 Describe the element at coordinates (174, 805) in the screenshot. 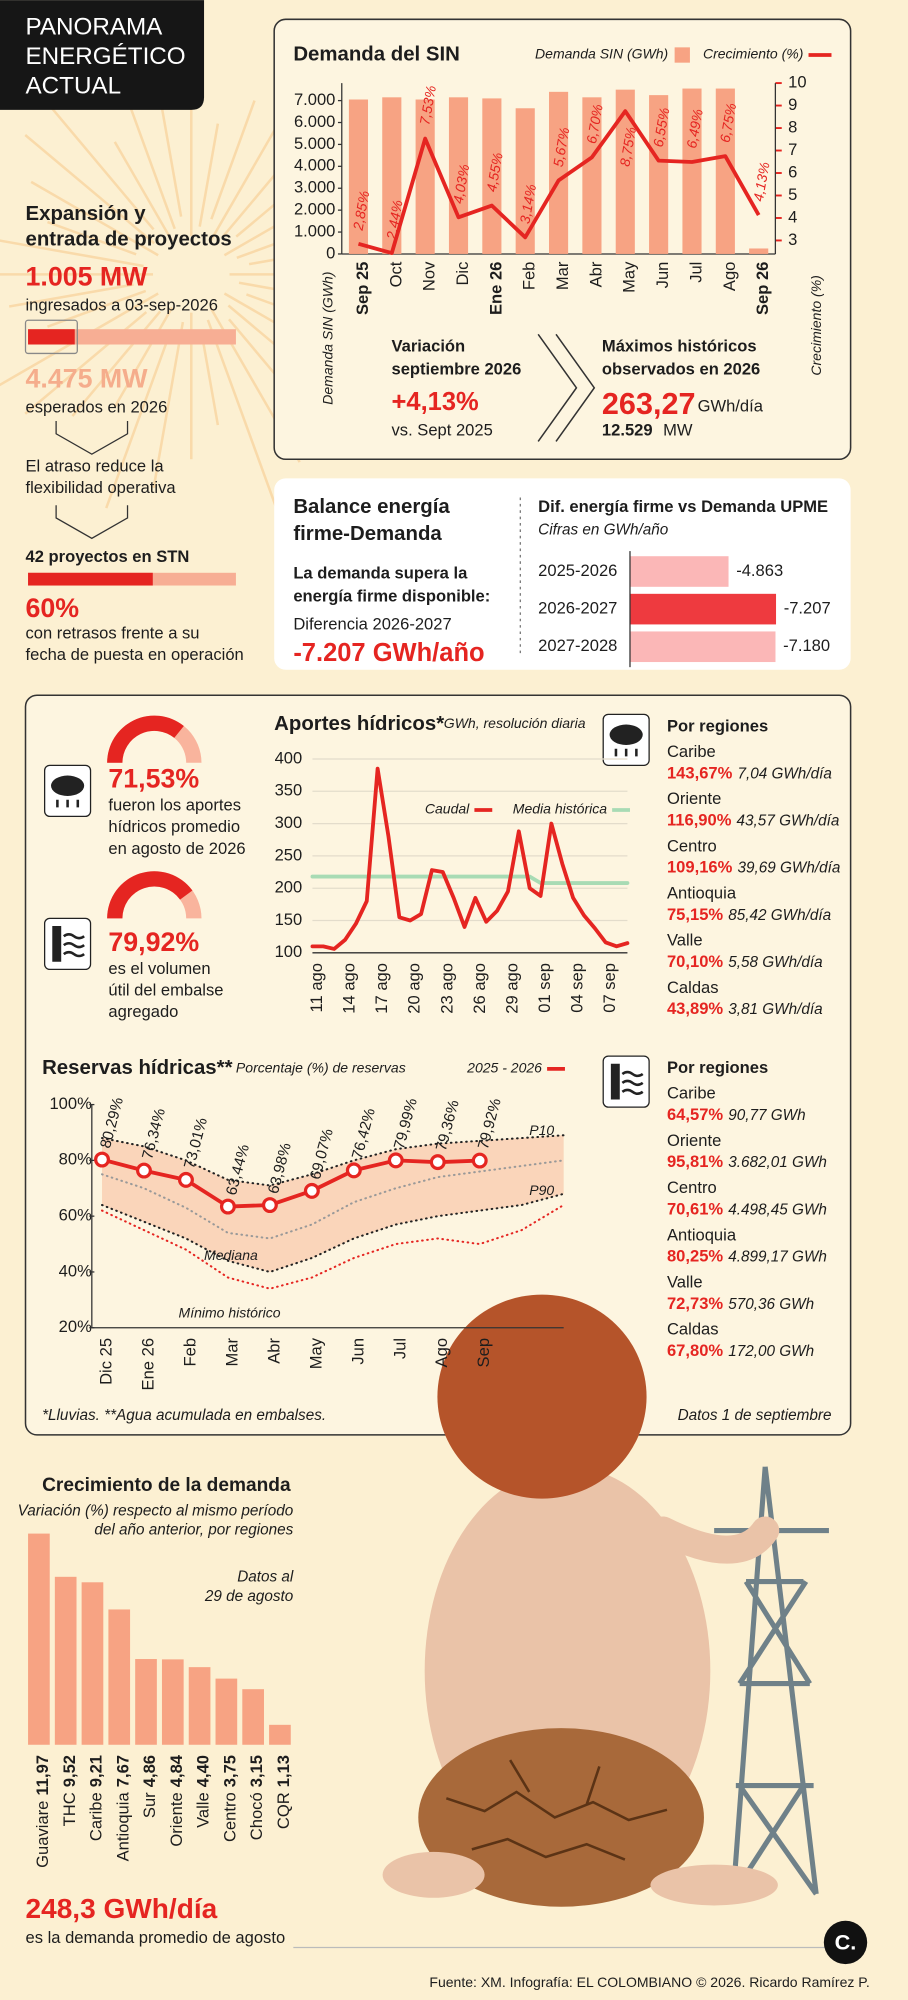

I see `note: fueron los aportes` at that location.